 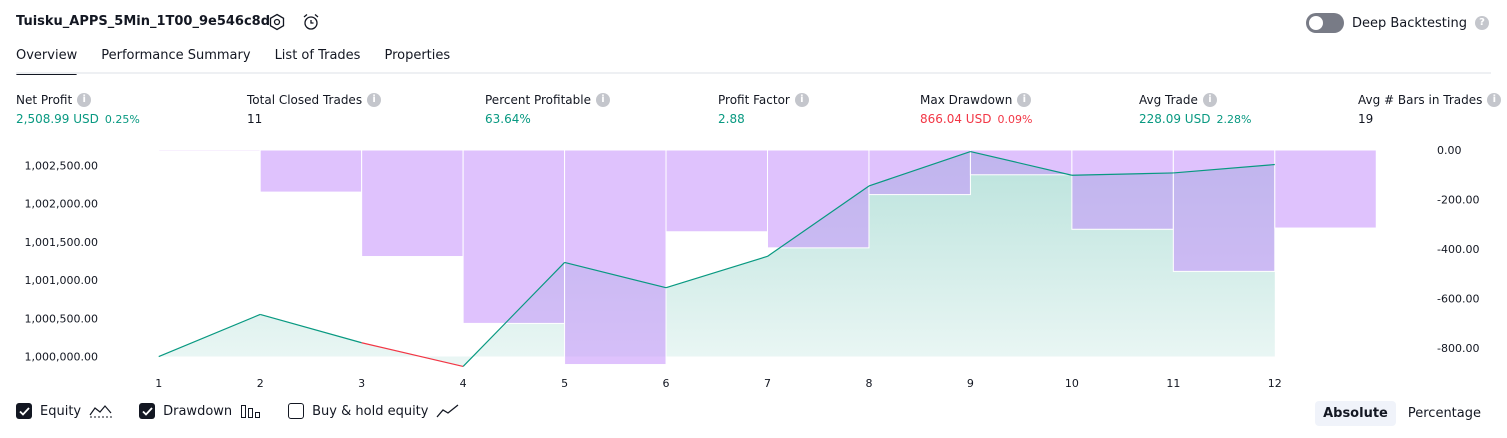 I want to click on metric-label: Avg Trade i, so click(x=1195, y=100).